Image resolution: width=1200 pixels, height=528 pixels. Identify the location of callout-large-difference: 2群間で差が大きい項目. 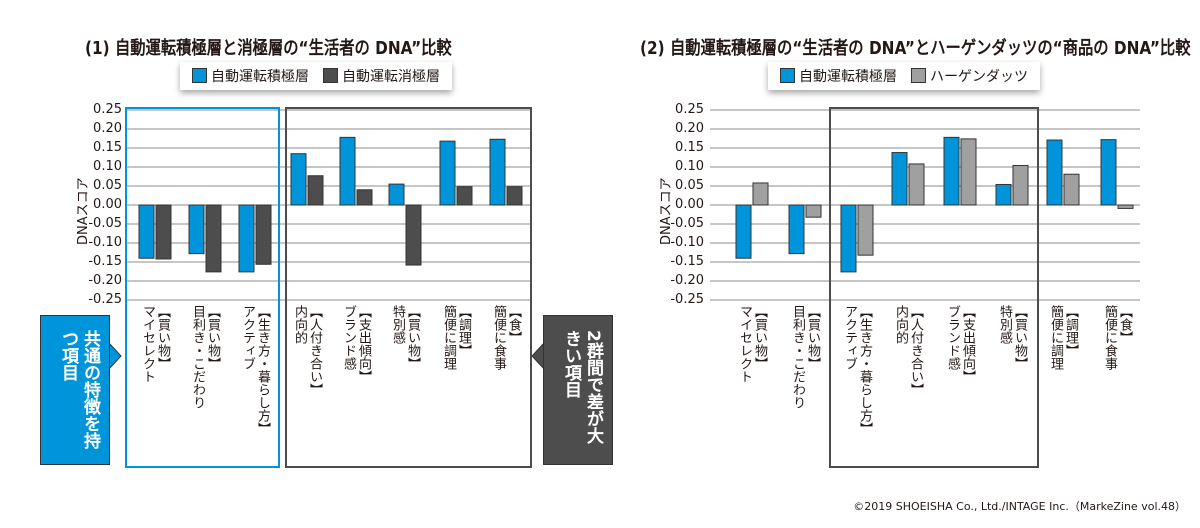
(578, 390).